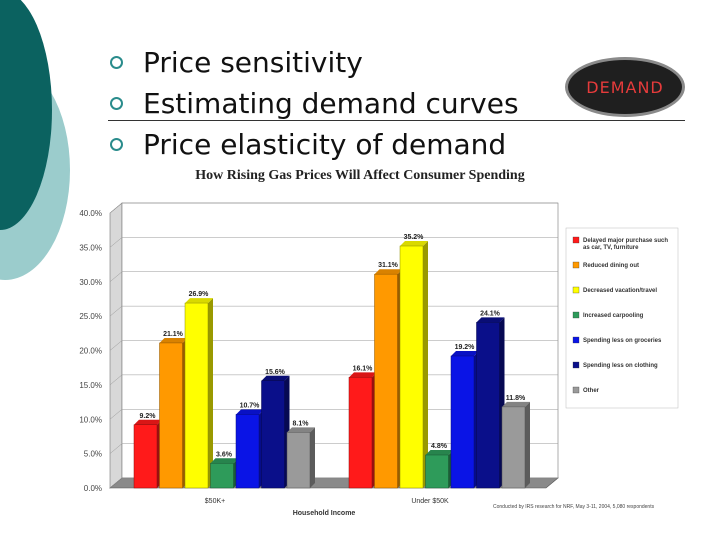 This screenshot has width=720, height=540. What do you see at coordinates (173, 334) in the screenshot?
I see `data-label: 21.1%` at bounding box center [173, 334].